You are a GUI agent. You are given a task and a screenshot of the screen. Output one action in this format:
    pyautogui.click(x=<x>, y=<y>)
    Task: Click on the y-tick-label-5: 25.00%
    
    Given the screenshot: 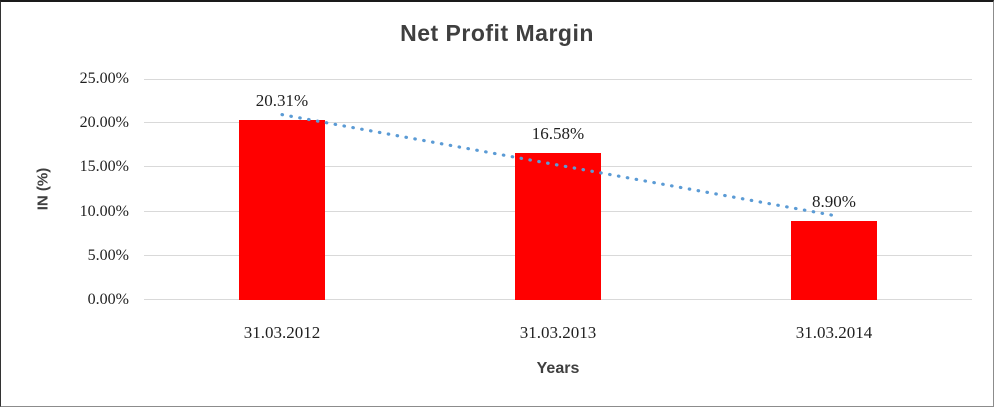 What is the action you would take?
    pyautogui.click(x=104, y=78)
    